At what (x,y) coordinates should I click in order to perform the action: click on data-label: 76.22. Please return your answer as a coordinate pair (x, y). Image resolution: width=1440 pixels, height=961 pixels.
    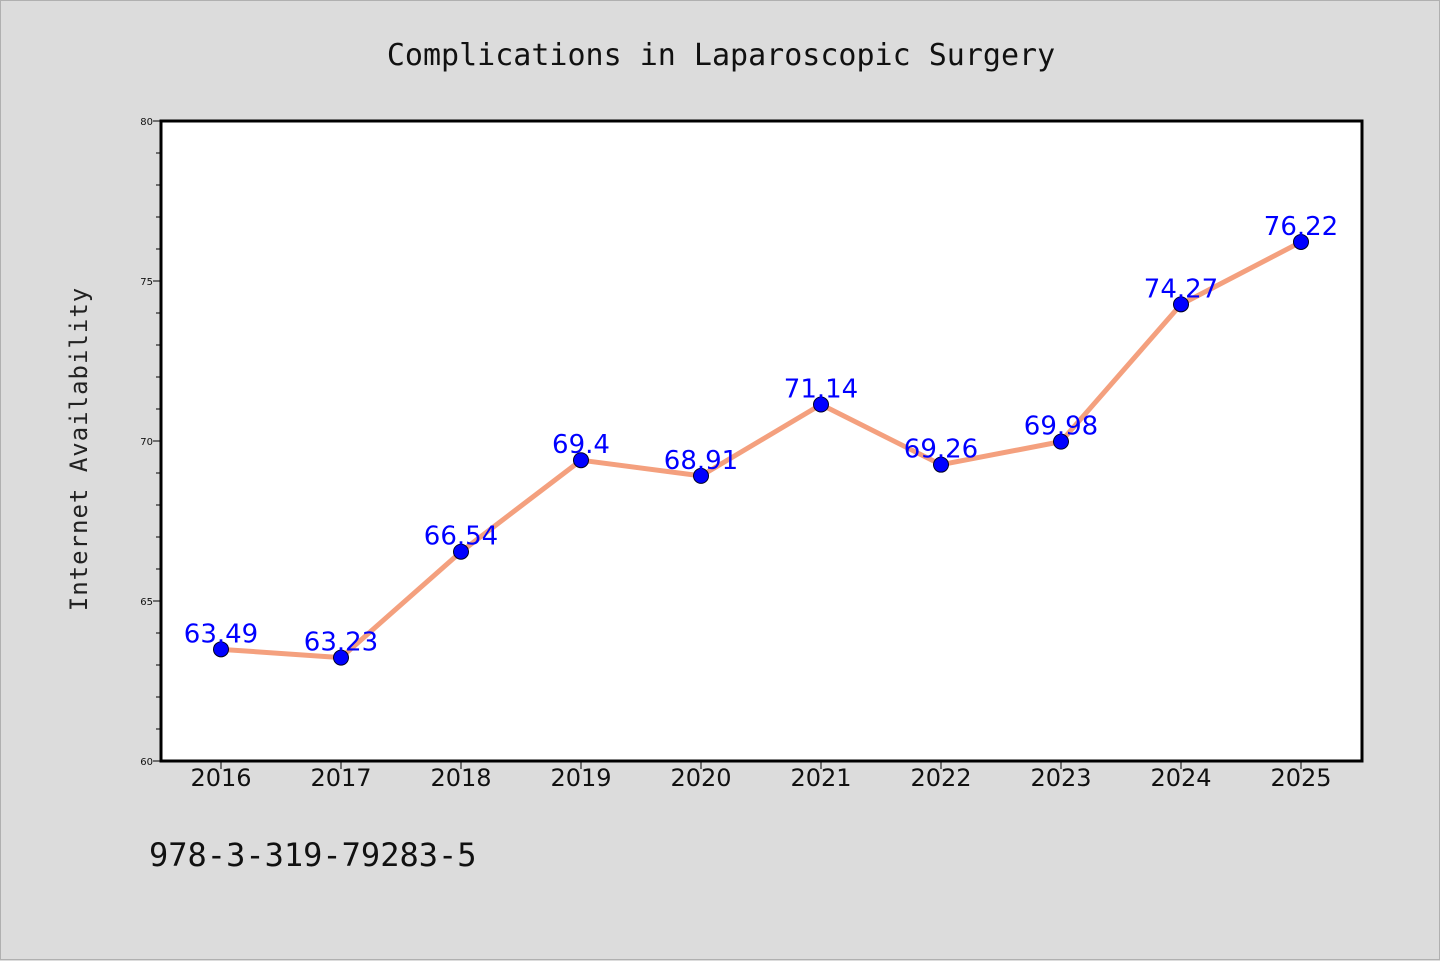
    Looking at the image, I should click on (1301, 227).